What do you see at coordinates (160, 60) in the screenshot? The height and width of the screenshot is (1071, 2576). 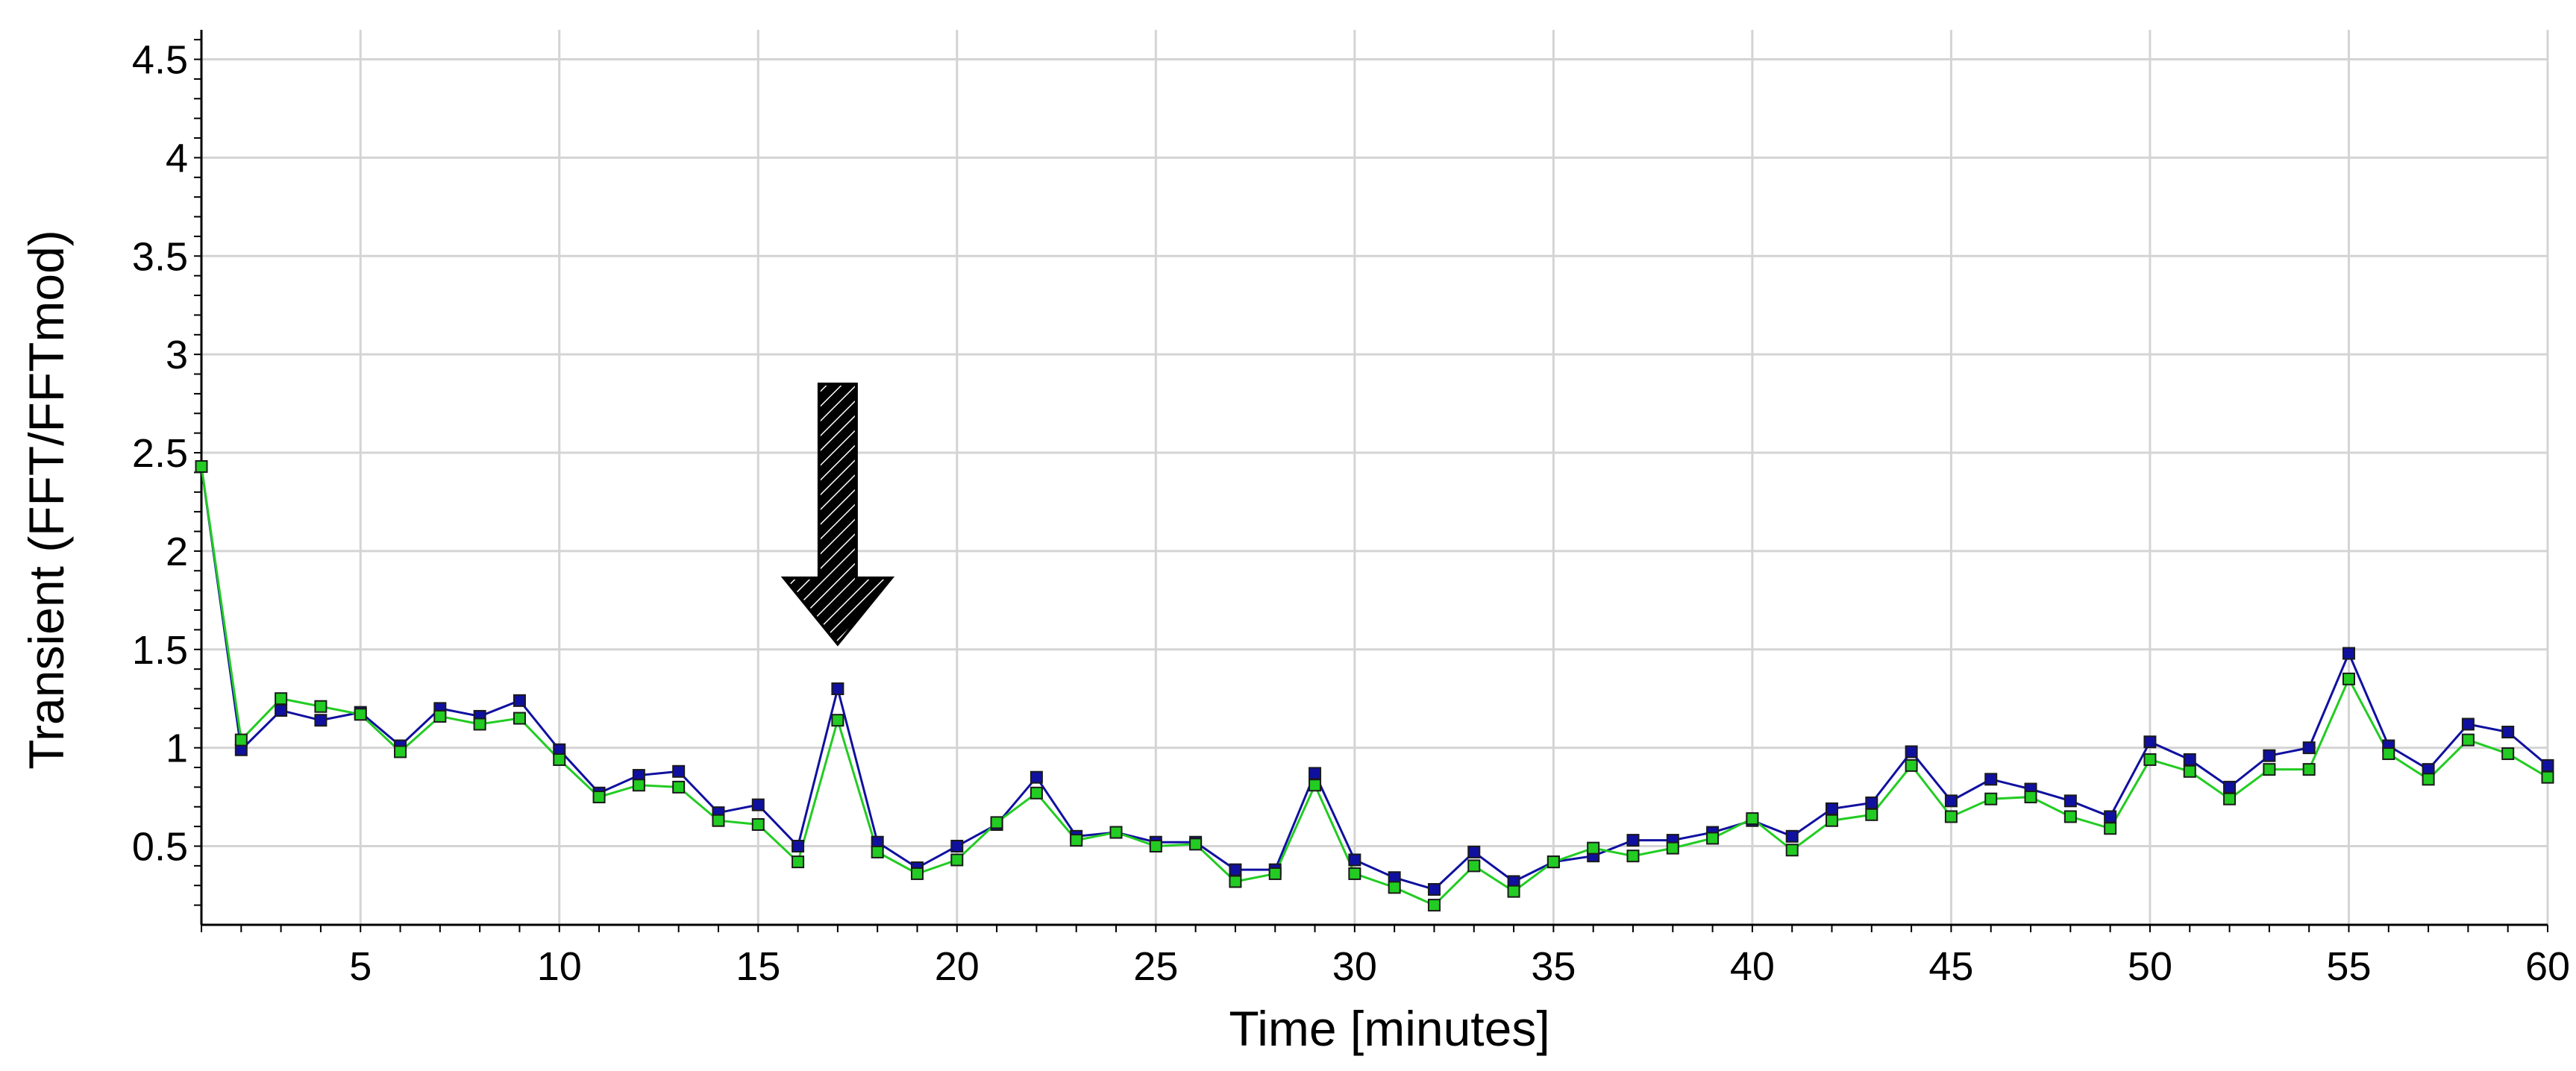 I see `y-tick-label: 4.5` at bounding box center [160, 60].